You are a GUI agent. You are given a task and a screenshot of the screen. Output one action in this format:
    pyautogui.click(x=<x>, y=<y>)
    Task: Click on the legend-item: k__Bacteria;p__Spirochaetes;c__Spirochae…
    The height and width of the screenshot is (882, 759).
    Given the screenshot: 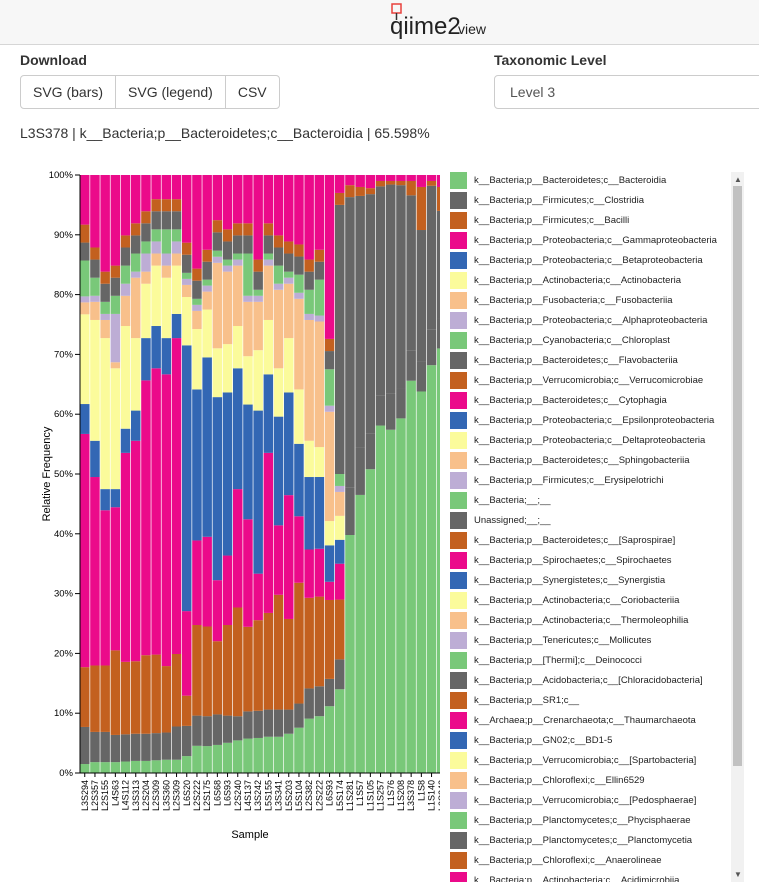 What is the action you would take?
    pyautogui.click(x=594, y=560)
    